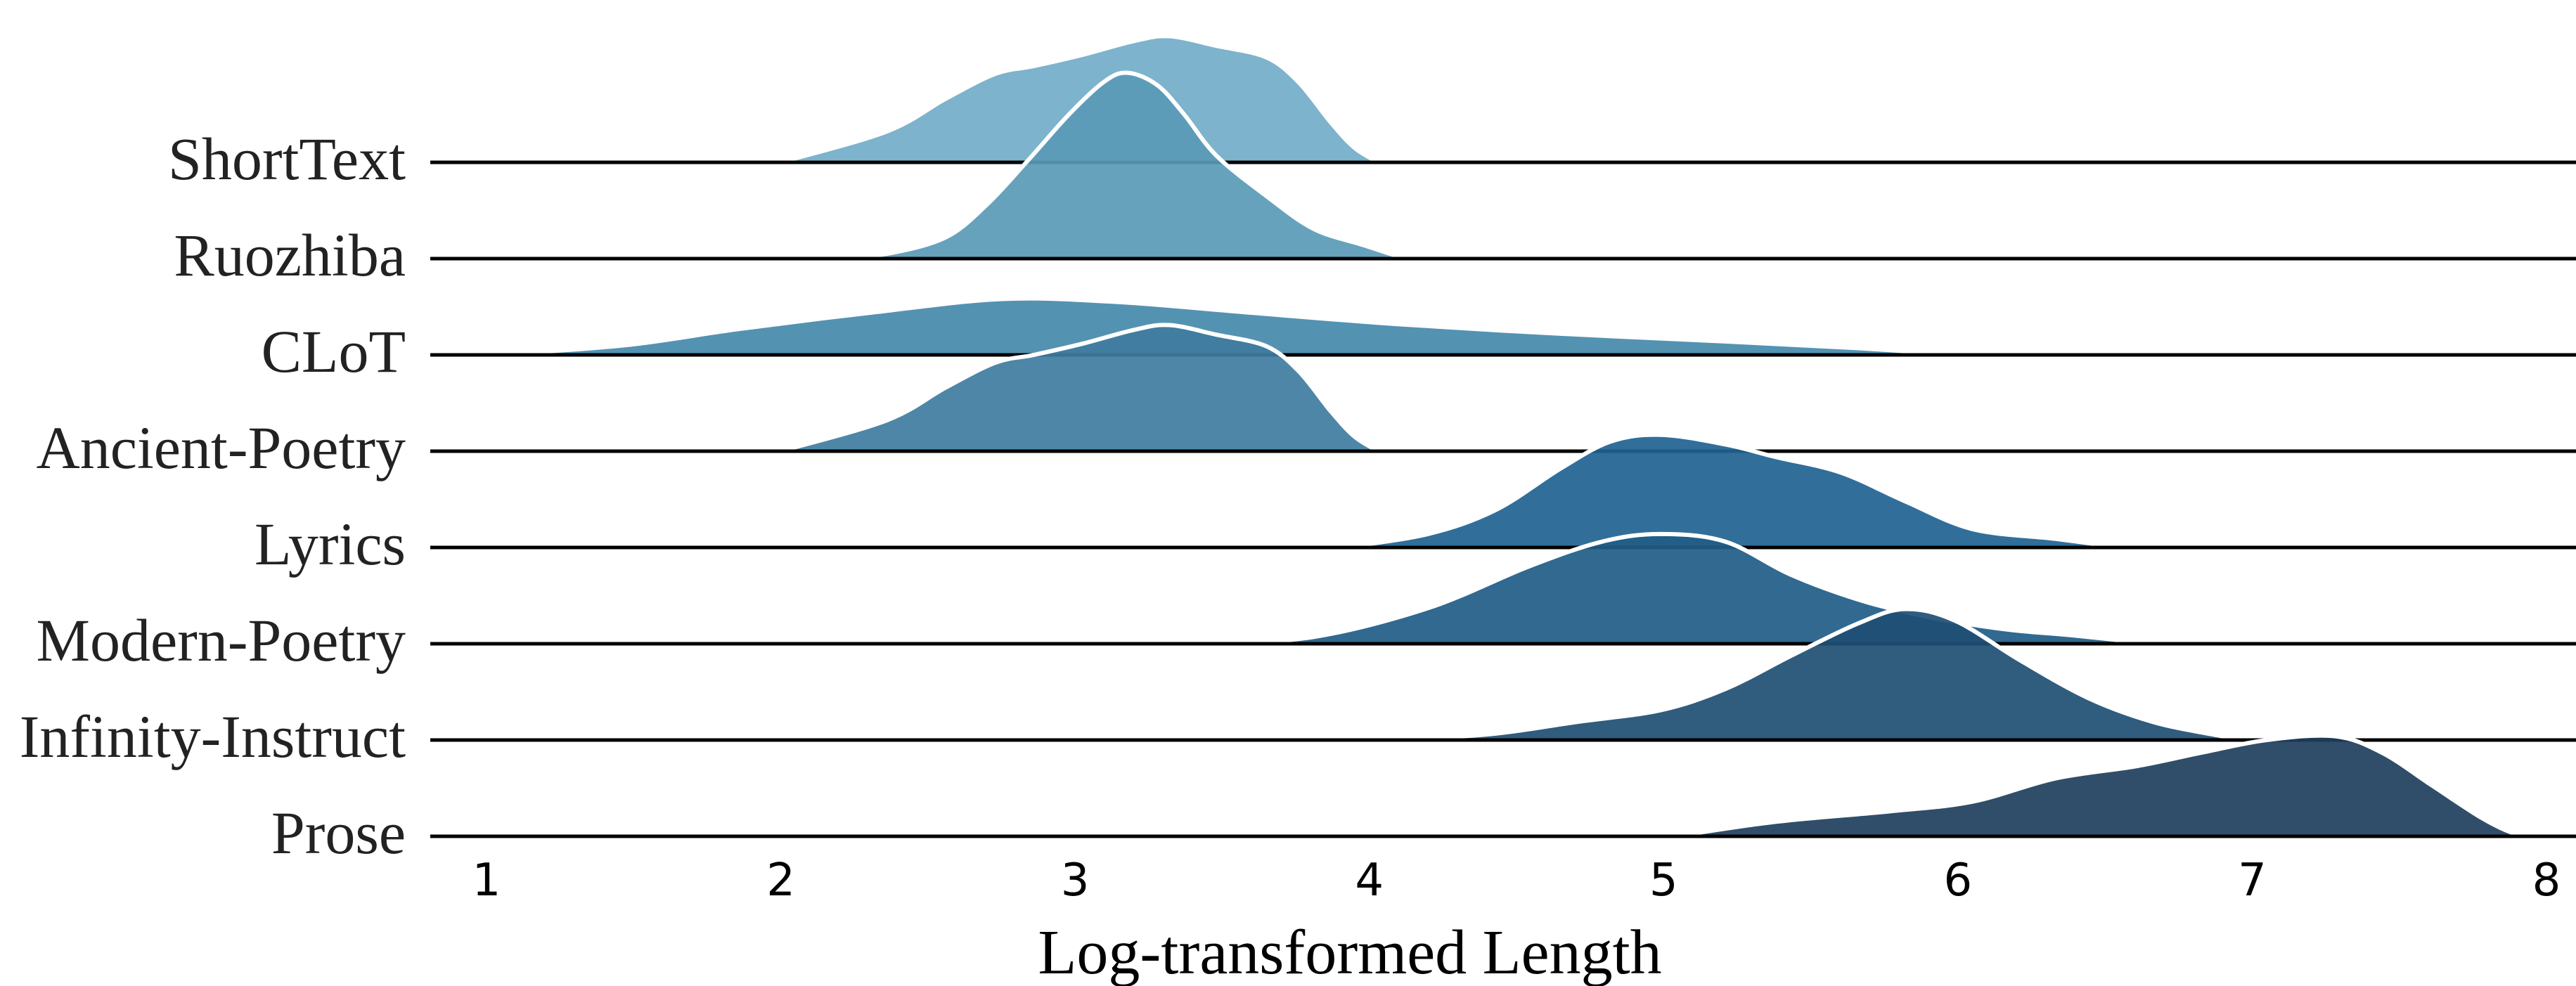 The height and width of the screenshot is (986, 2576). What do you see at coordinates (1957, 881) in the screenshot?
I see `x-tick-label: 6` at bounding box center [1957, 881].